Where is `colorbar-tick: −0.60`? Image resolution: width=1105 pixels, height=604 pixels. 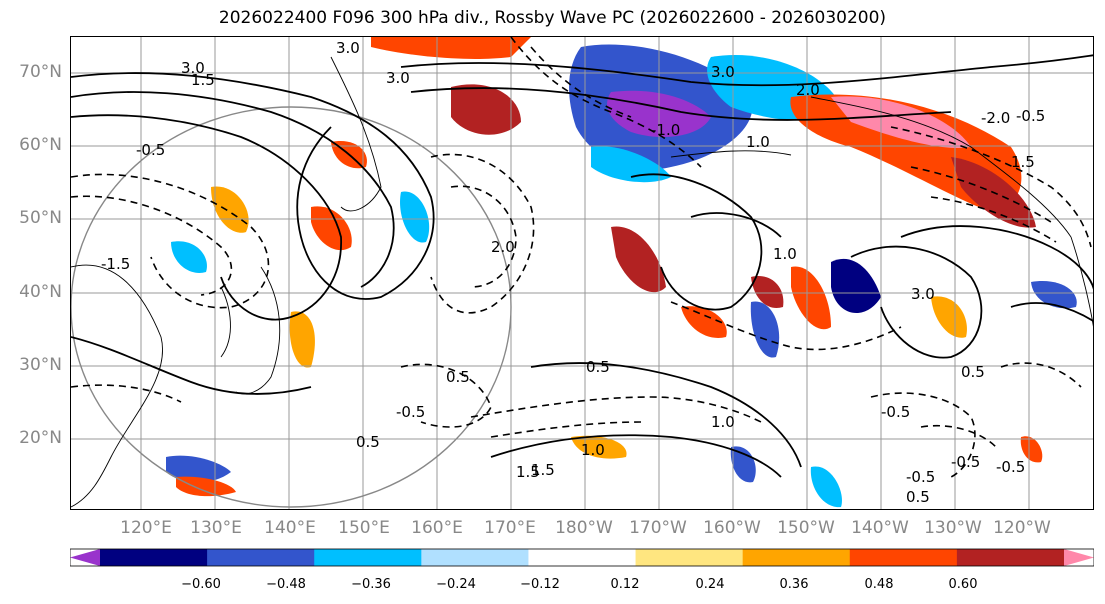 colorbar-tick: −0.60 is located at coordinates (201, 584).